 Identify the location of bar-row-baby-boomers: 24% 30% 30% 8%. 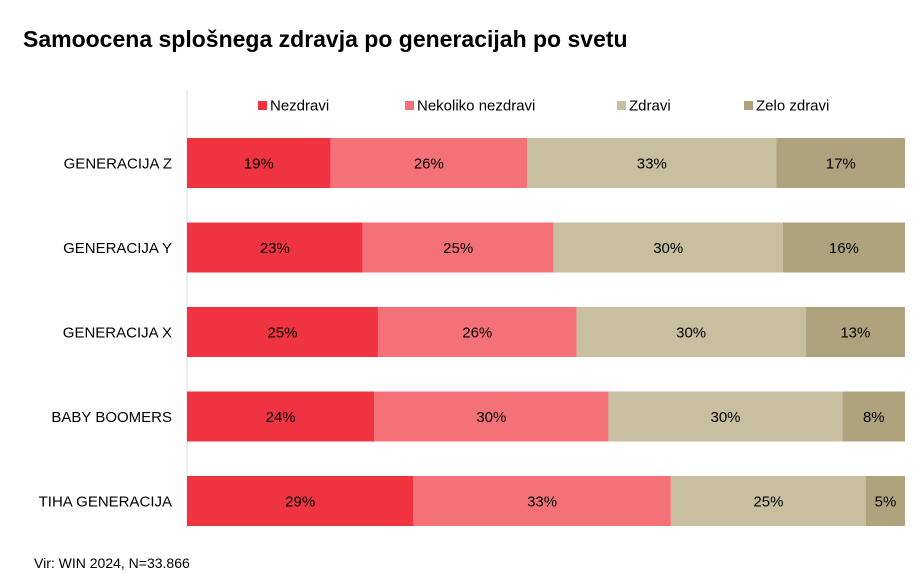
(546, 416).